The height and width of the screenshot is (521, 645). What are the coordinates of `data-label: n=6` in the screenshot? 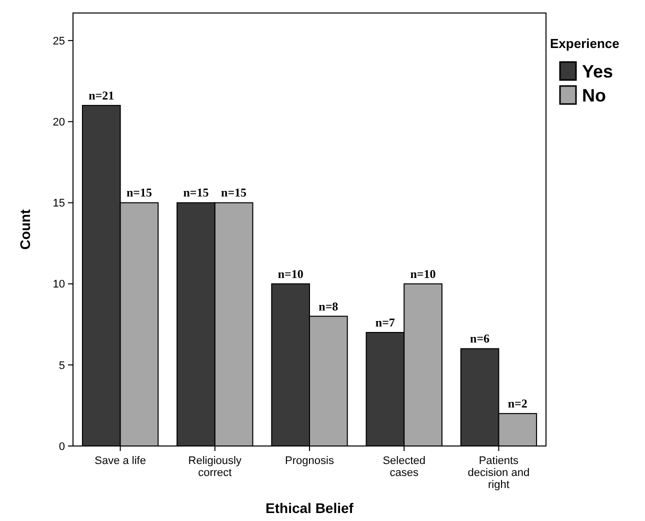 It's located at (480, 339).